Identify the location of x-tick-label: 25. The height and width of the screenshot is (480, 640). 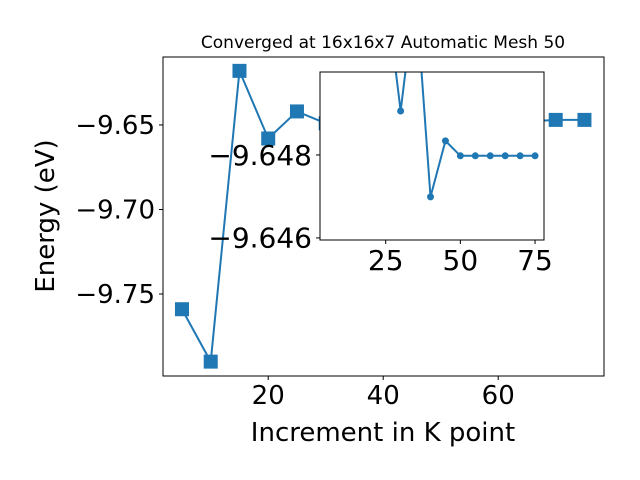
(386, 260).